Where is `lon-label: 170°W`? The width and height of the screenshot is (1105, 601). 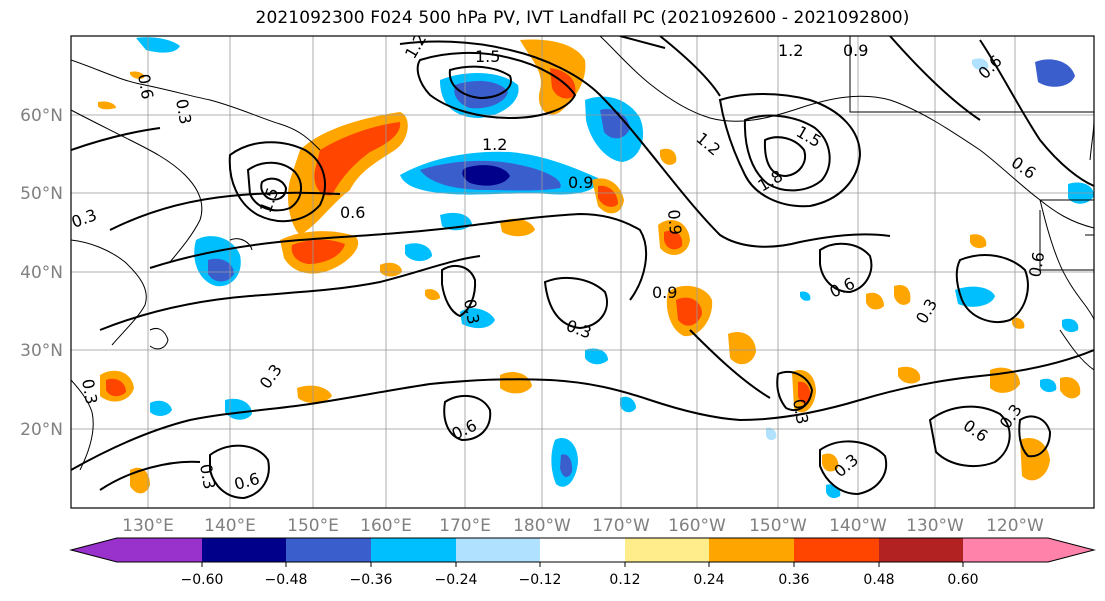 lon-label: 170°W is located at coordinates (621, 526).